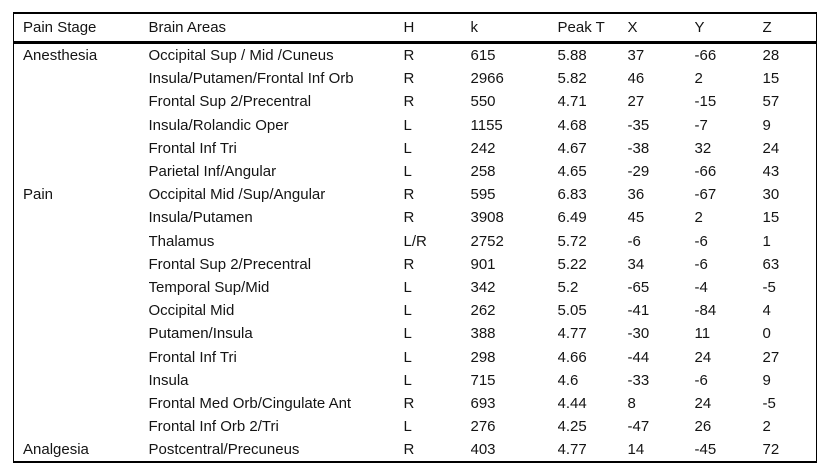 The width and height of the screenshot is (826, 476). Describe the element at coordinates (572, 102) in the screenshot. I see `peak-t-cell: 4.71` at that location.